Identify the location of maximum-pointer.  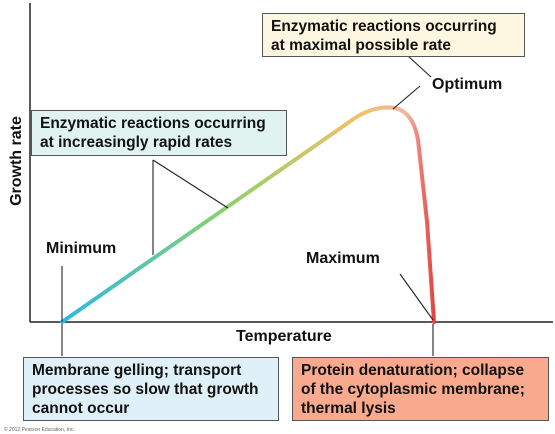
(416, 297).